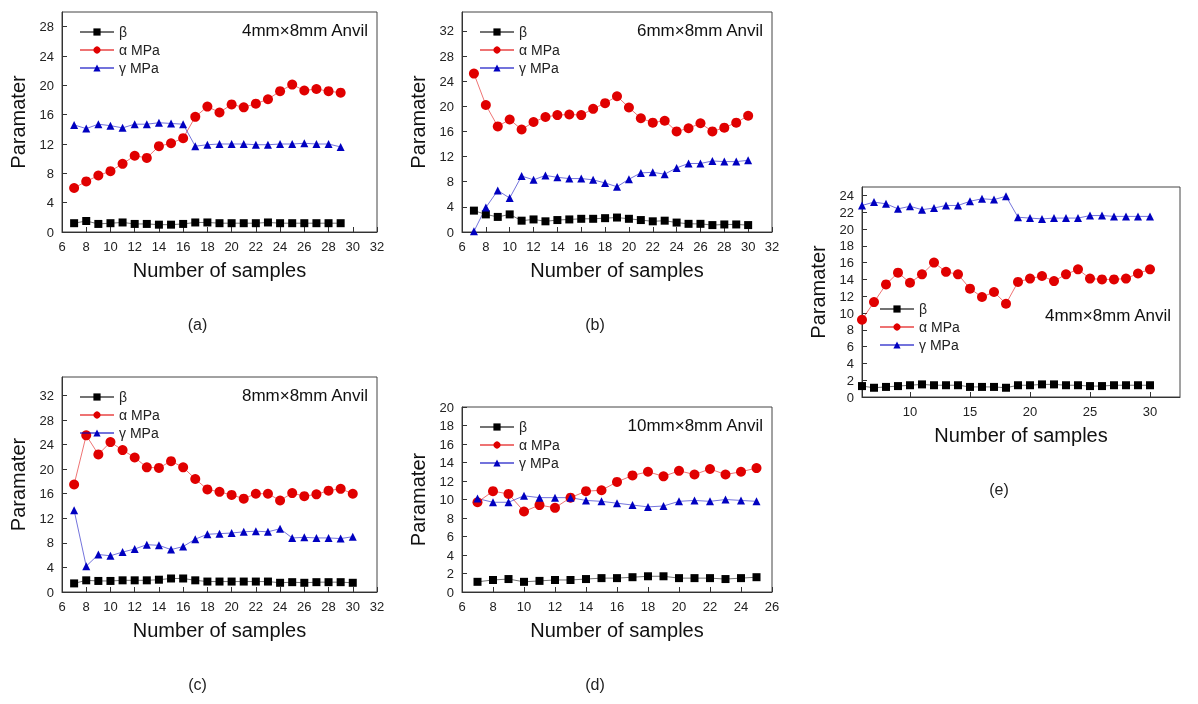 This screenshot has height=704, width=1198. What do you see at coordinates (748, 246) in the screenshot?
I see `x-tick-label: 30` at bounding box center [748, 246].